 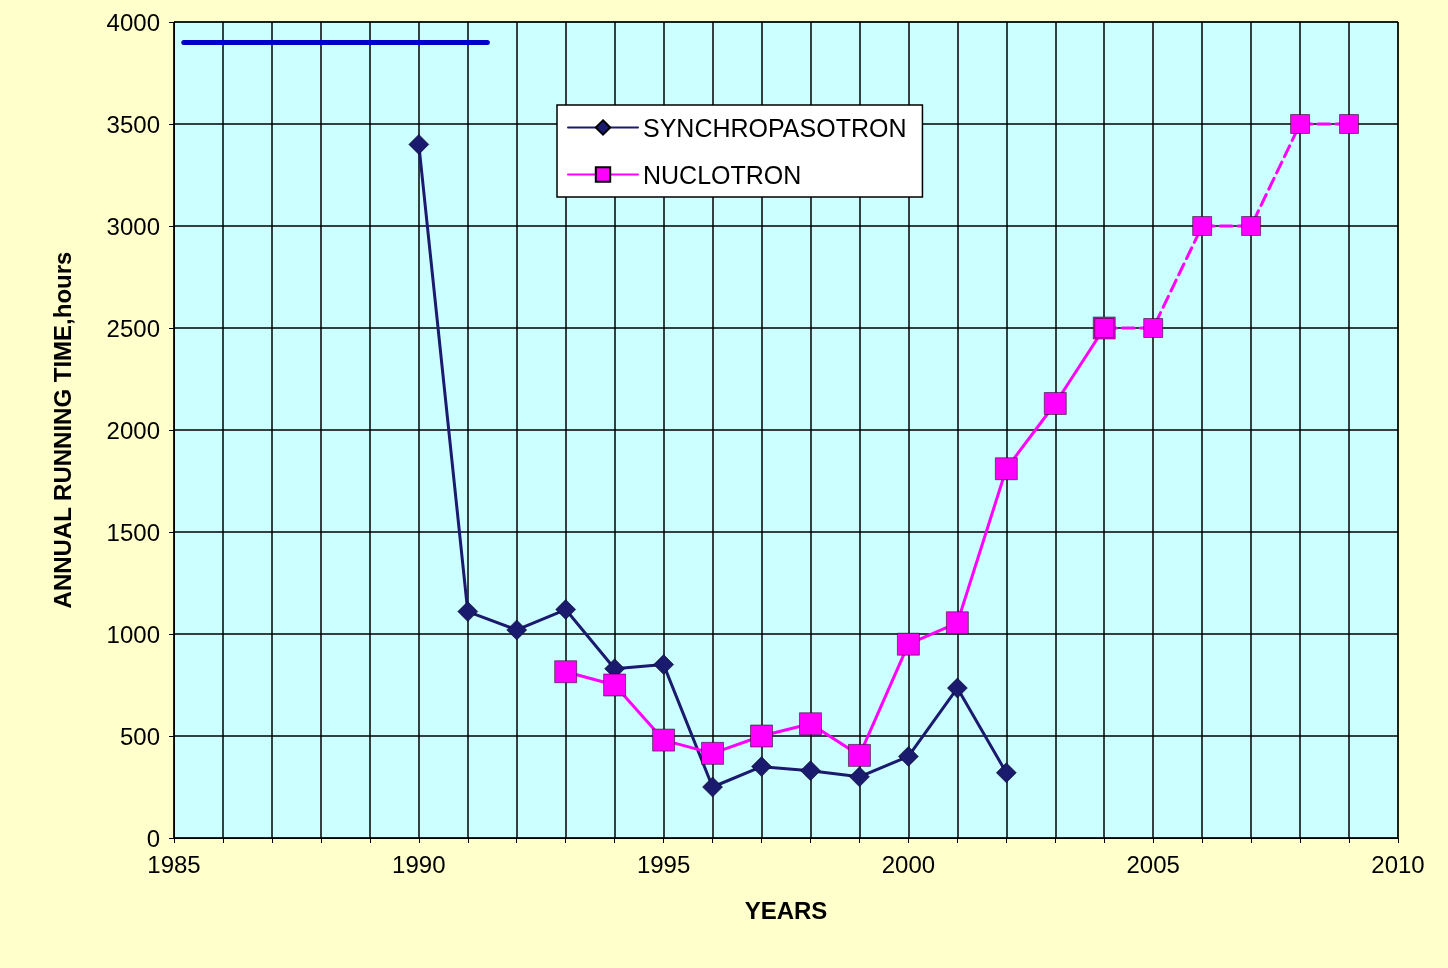 I want to click on x-tick-label: 2000, so click(x=908, y=864).